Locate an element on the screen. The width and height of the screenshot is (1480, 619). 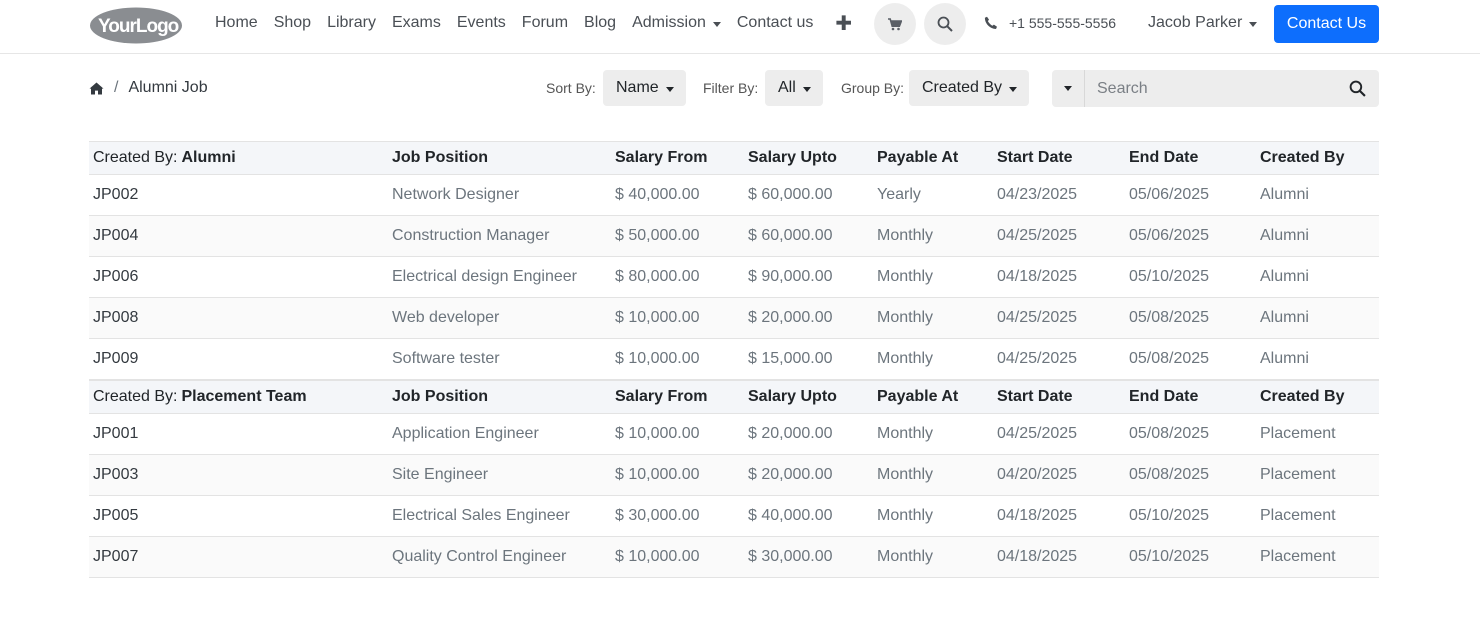
search-input is located at coordinates (1211, 88).